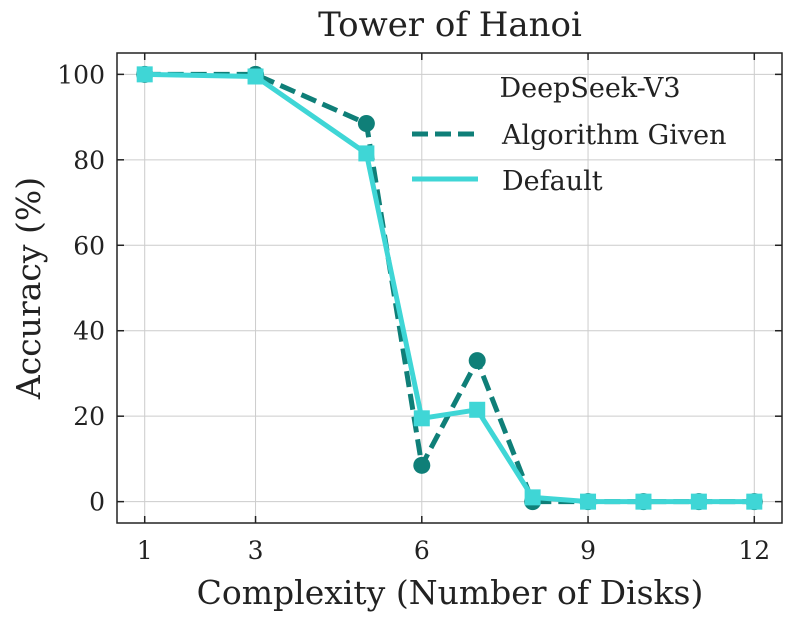  Describe the element at coordinates (28, 288) in the screenshot. I see `y-axis-label: Accuracy (%)` at that location.